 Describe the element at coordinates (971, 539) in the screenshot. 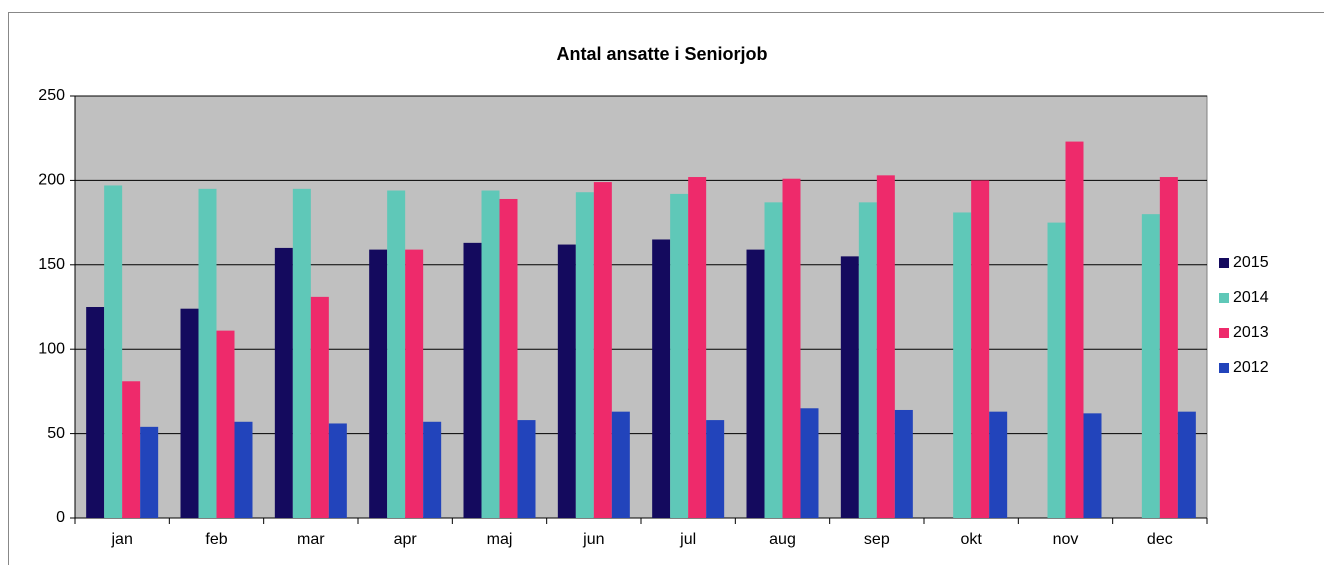

I see `x-tick-label: okt` at that location.